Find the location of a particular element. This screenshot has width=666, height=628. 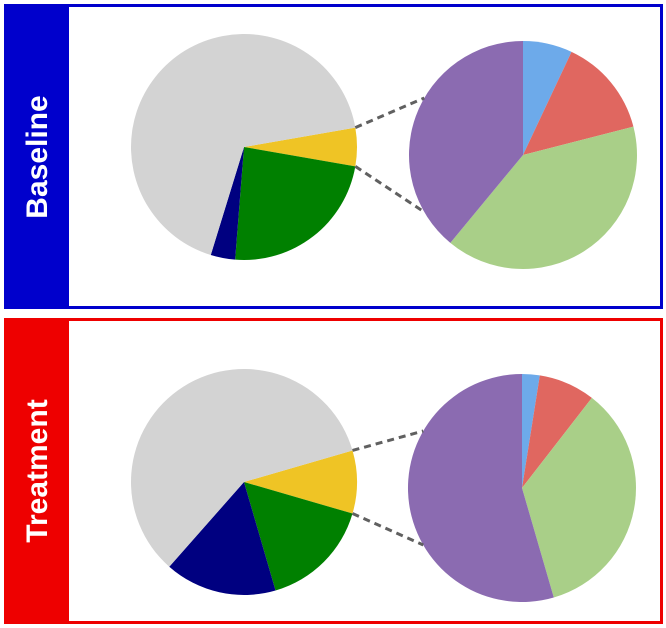

treatment-label-bar: Treatment is located at coordinates (38, 471).